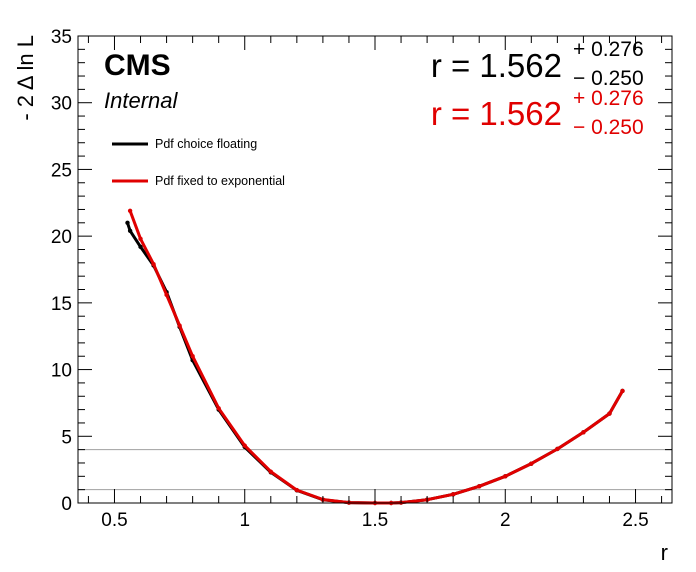 This screenshot has height=572, width=696. Describe the element at coordinates (61, 371) in the screenshot. I see `y-tick-label: 10` at that location.